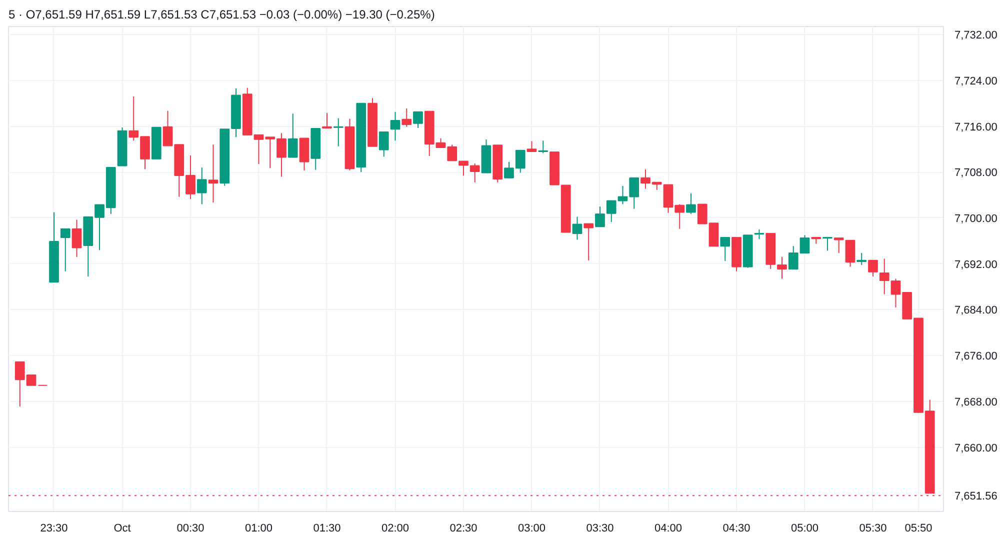  What do you see at coordinates (54, 528) in the screenshot?
I see `x-tick-label: 23:30` at bounding box center [54, 528].